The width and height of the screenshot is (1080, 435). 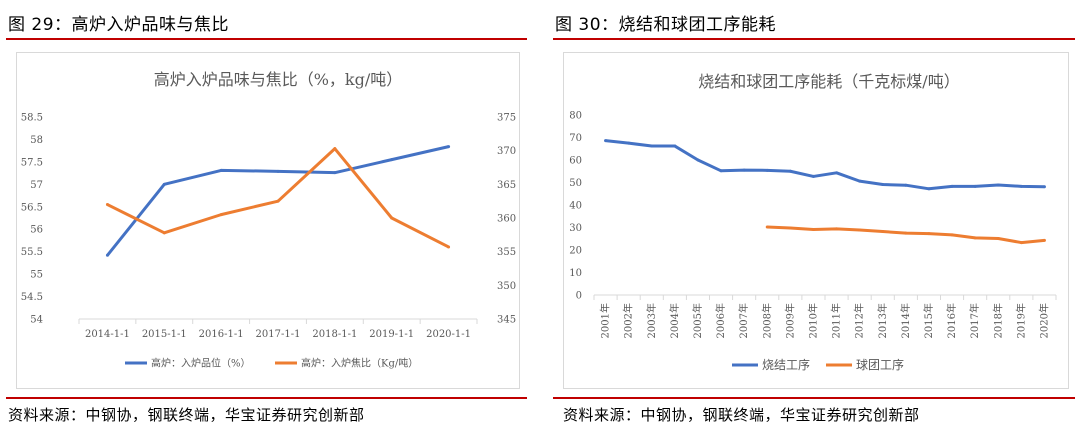 I want to click on x-tick-label: 2017年, so click(x=974, y=320).